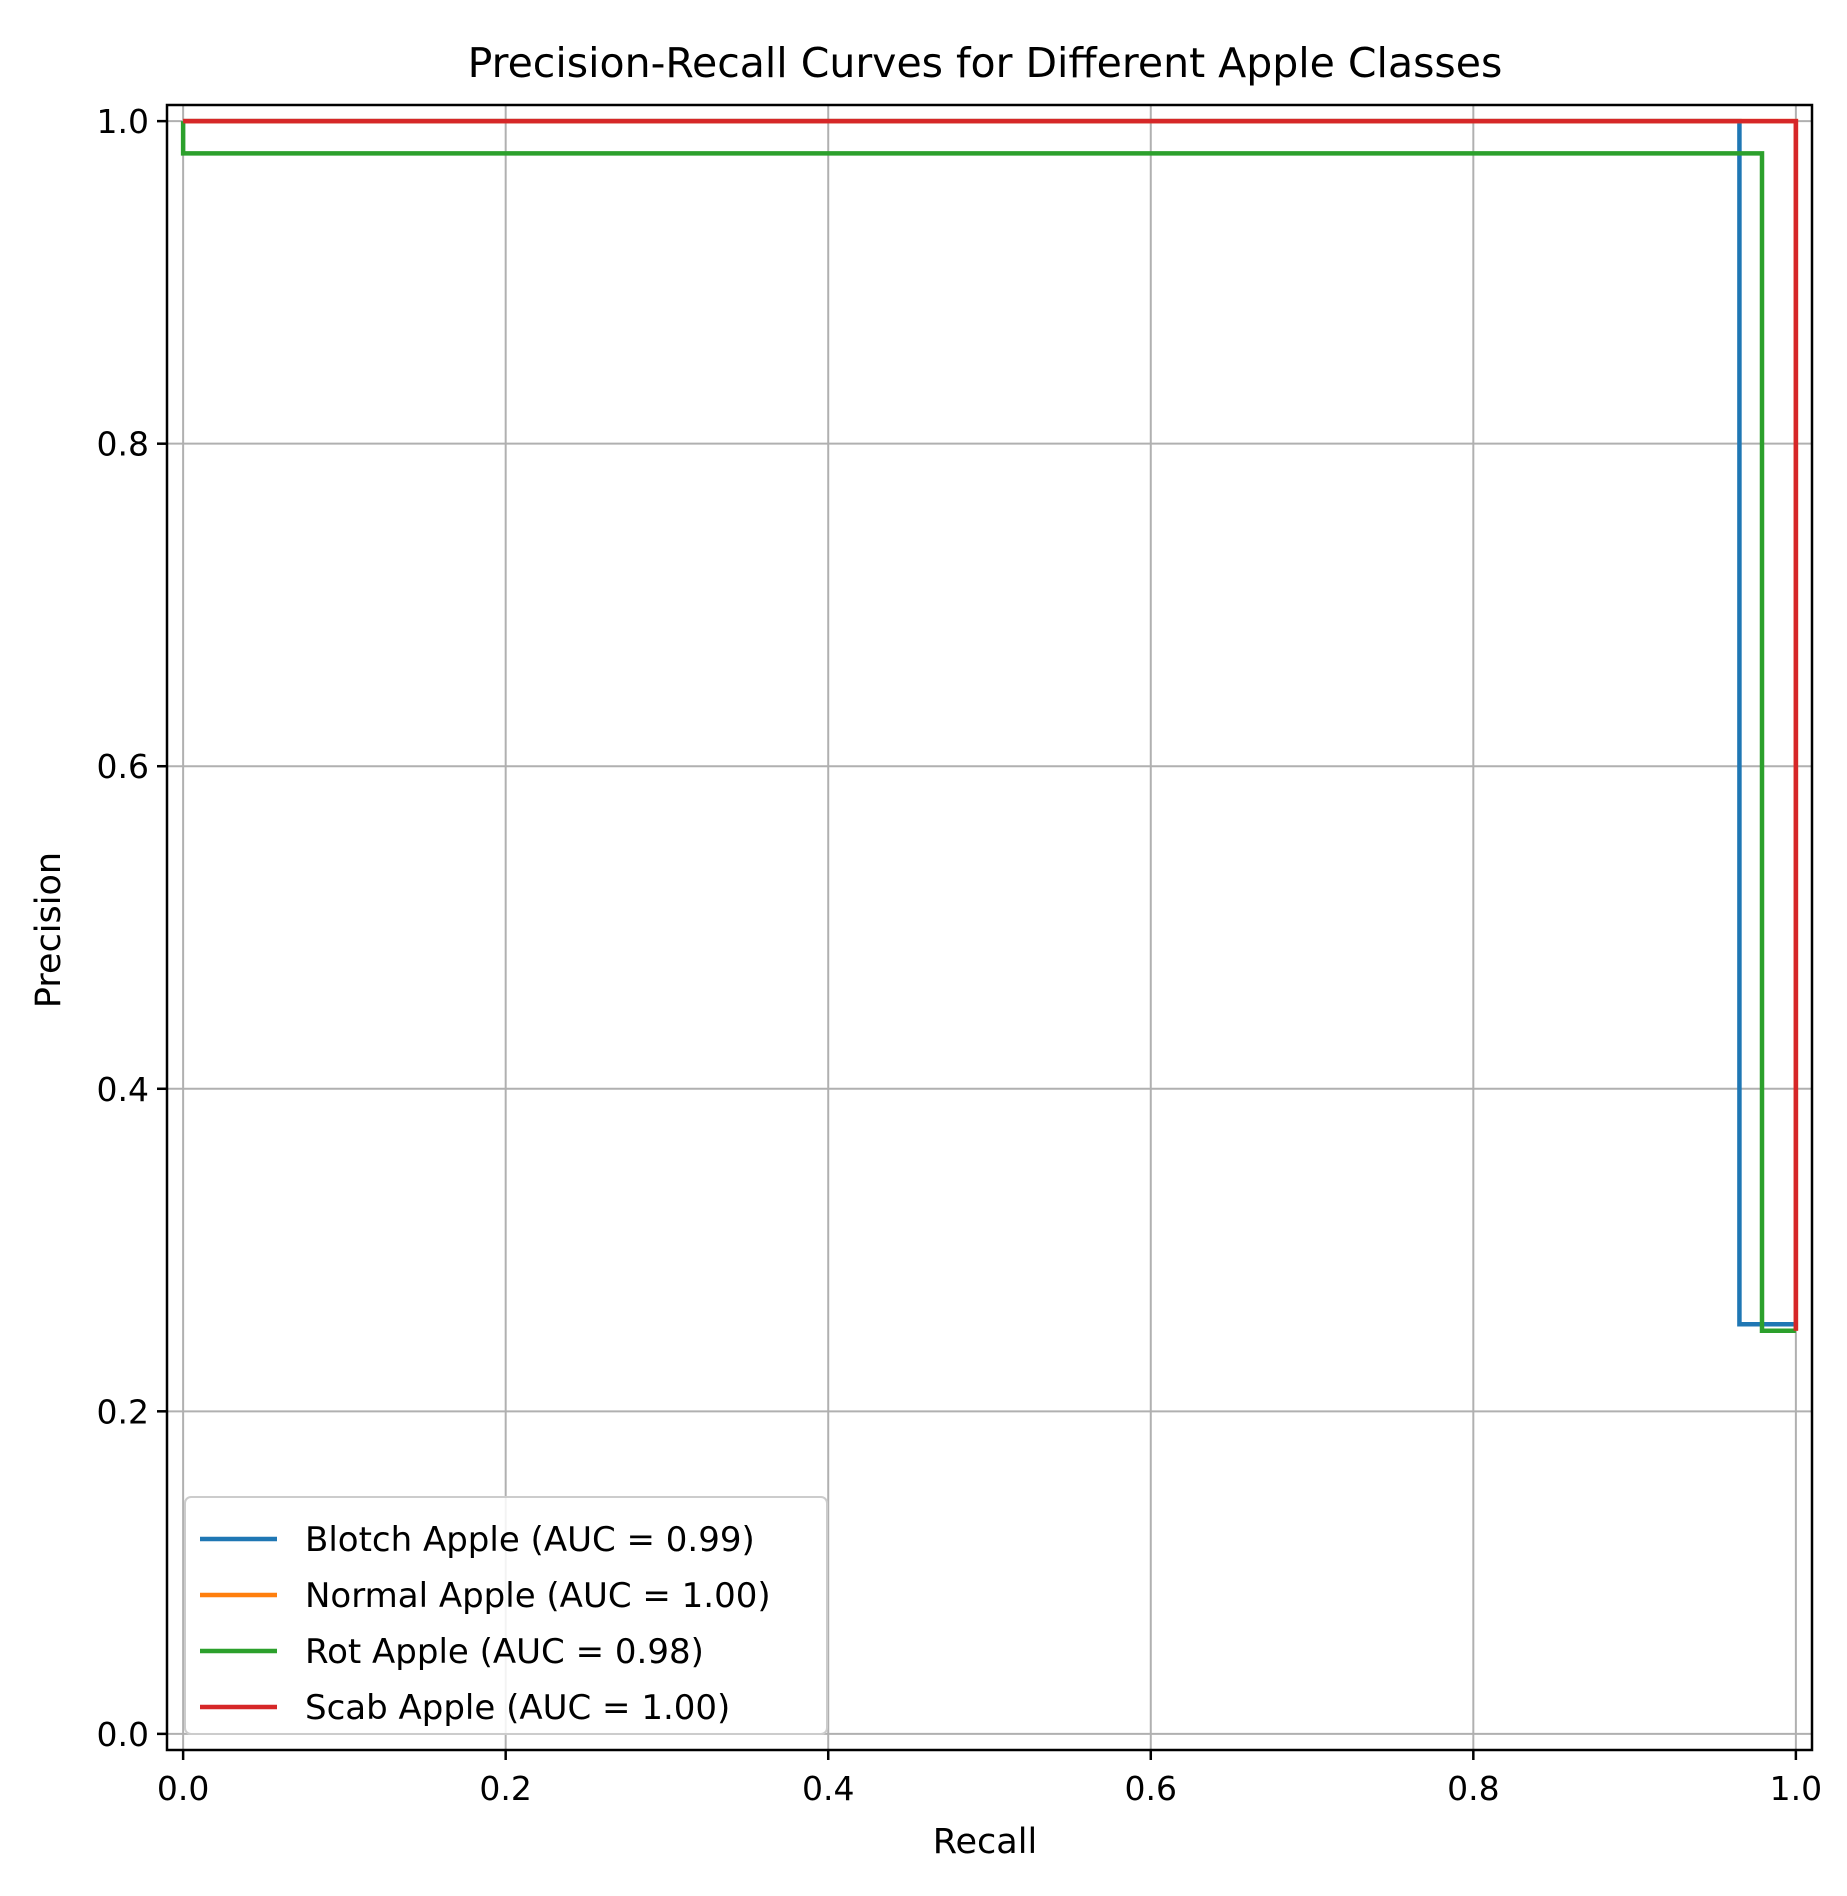 The width and height of the screenshot is (1847, 1896). Describe the element at coordinates (985, 1842) in the screenshot. I see `x-axis-label: Recall` at that location.